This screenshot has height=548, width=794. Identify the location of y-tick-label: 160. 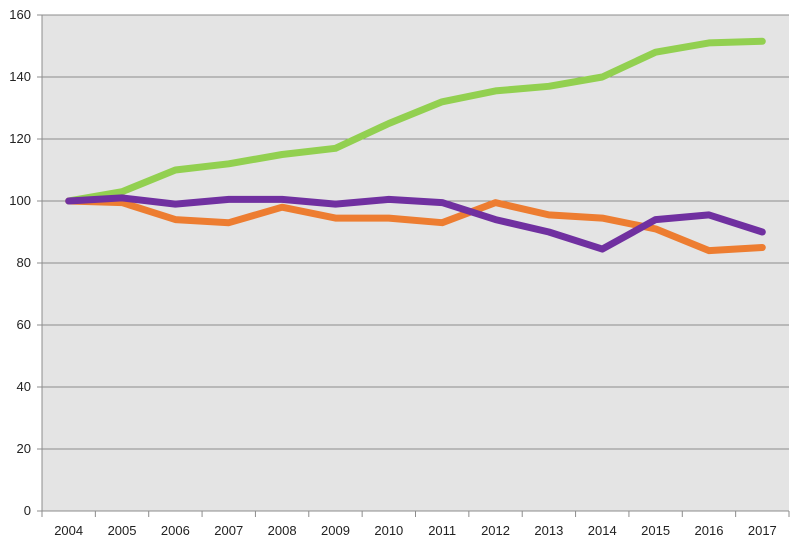
(20, 14).